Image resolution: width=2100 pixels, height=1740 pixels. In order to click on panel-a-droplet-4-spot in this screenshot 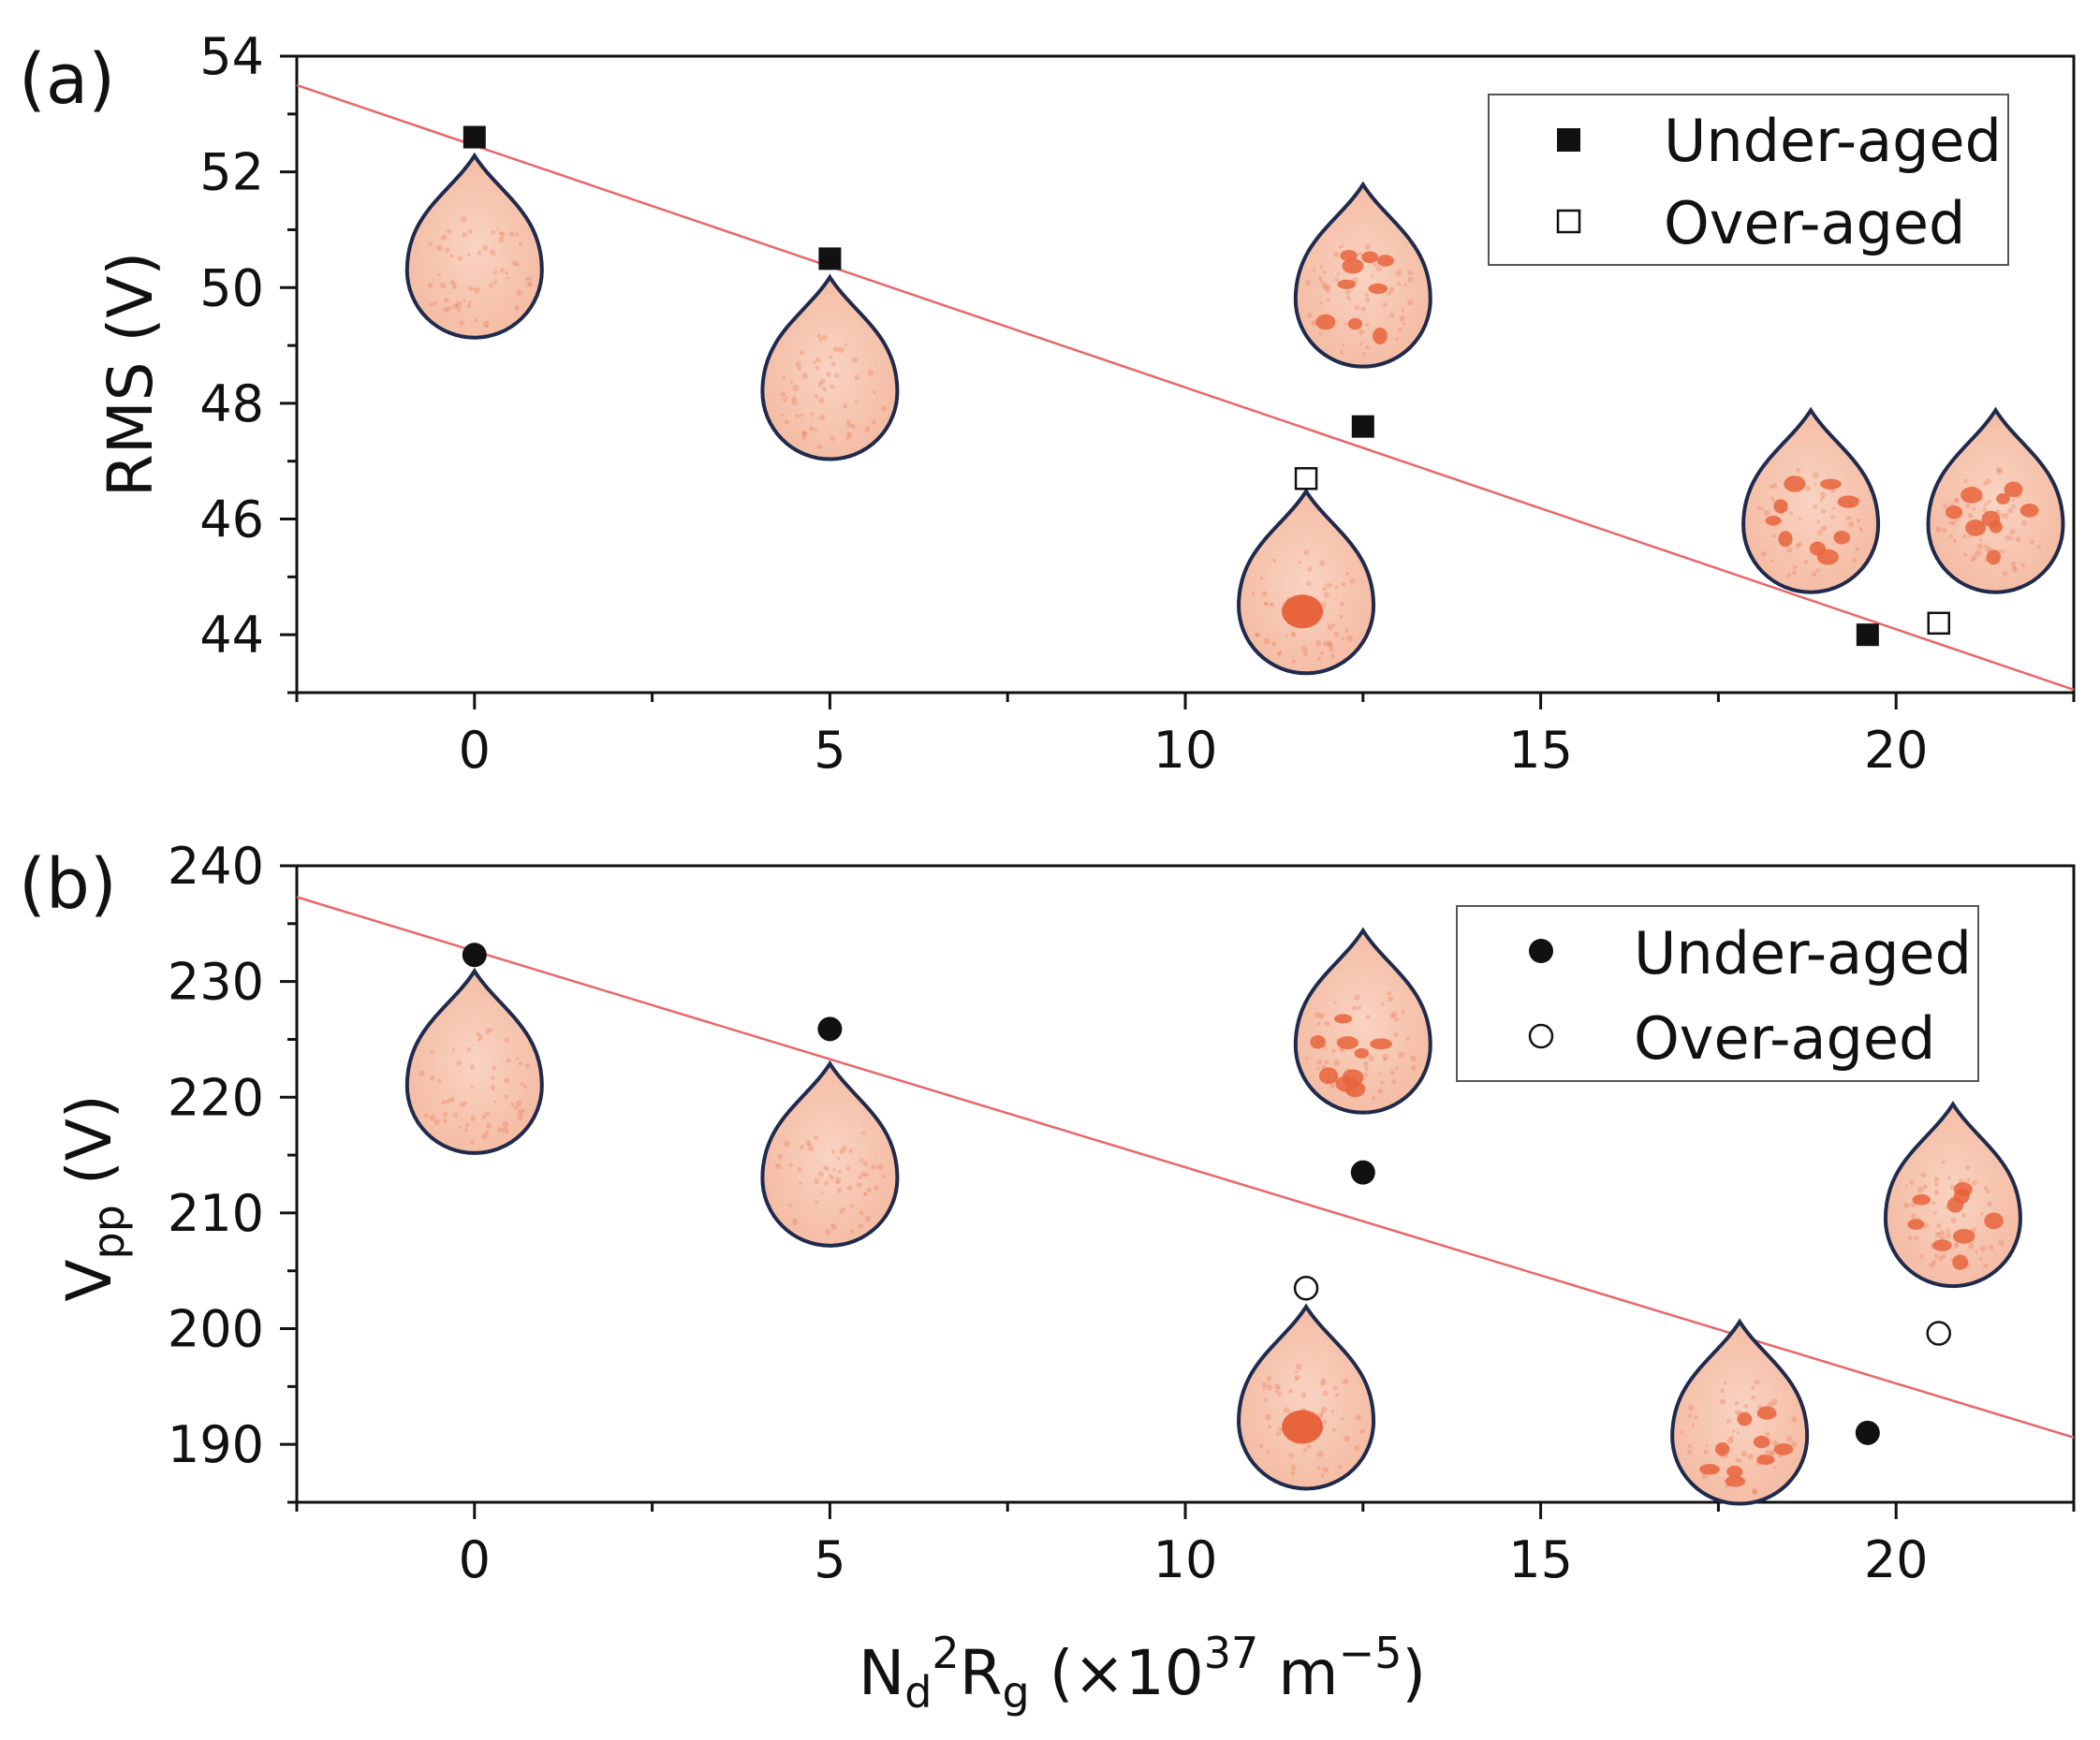, I will do `click(1830, 484)`.